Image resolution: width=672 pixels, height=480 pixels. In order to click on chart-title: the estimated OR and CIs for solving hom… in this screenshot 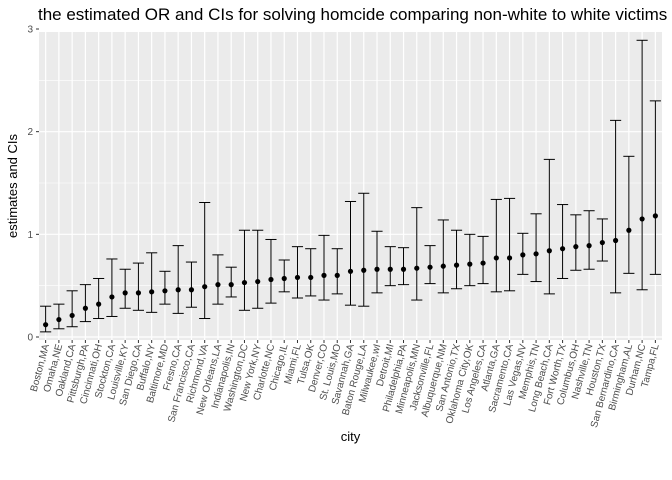, I will do `click(352, 14)`.